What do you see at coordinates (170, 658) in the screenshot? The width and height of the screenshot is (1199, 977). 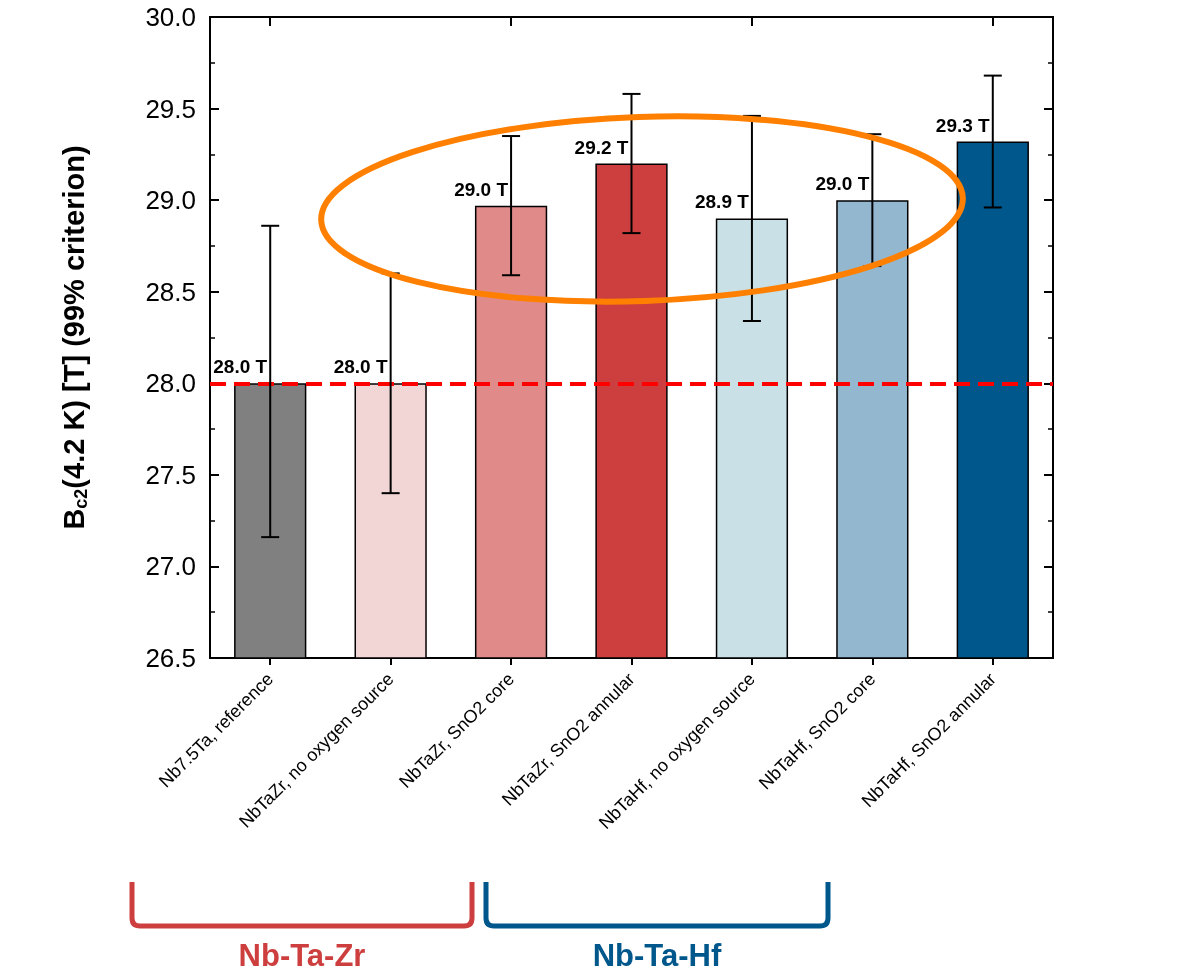 I see `y-tick-label: 26.5` at bounding box center [170, 658].